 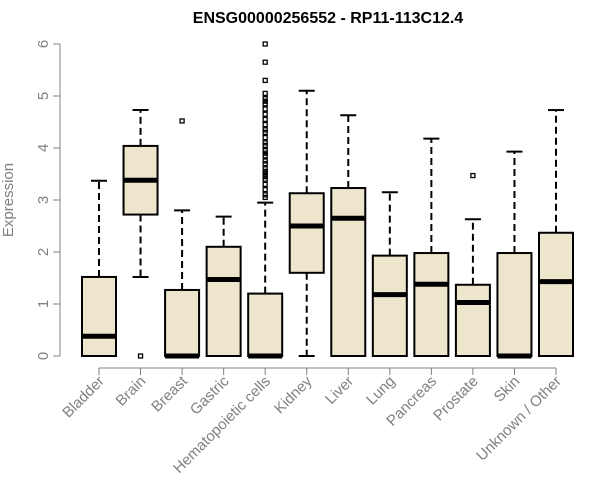 I want to click on x-tick-label: Skin, so click(x=507, y=389).